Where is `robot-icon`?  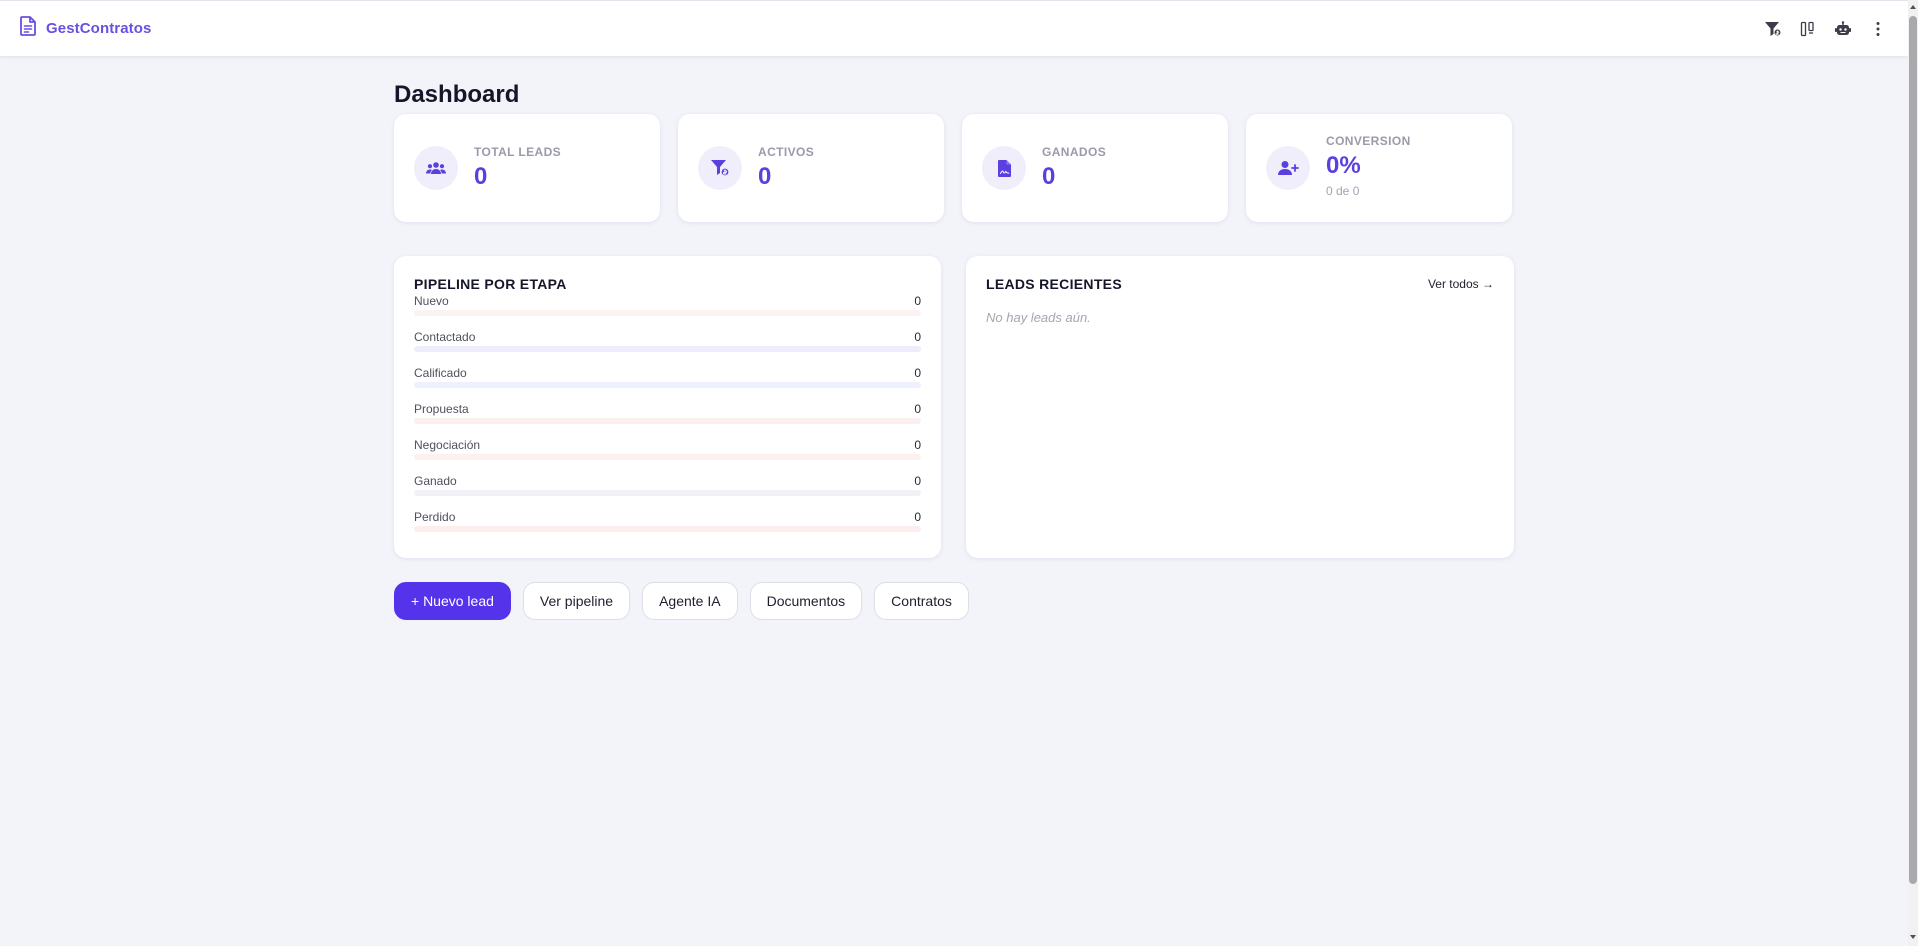 robot-icon is located at coordinates (1843, 29).